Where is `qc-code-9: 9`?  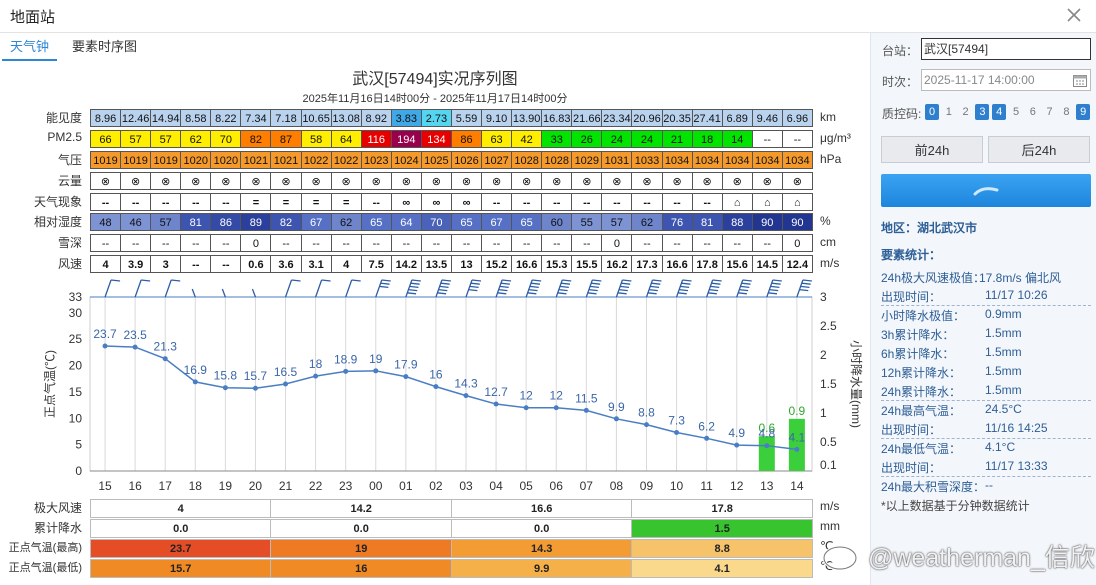
qc-code-9: 9 is located at coordinates (1083, 112).